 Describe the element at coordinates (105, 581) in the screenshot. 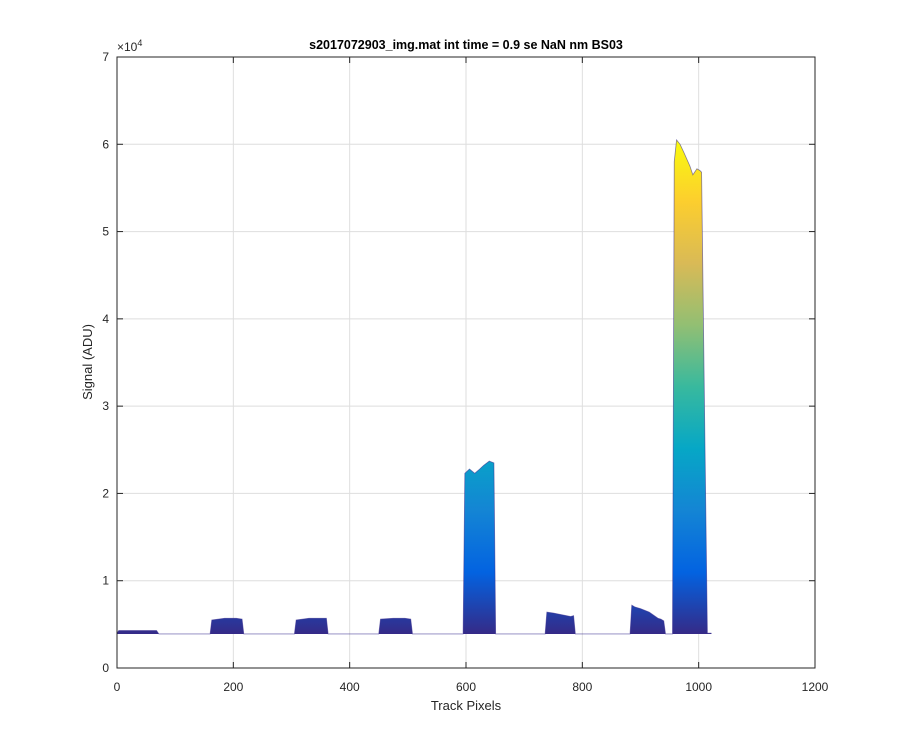

I see `y-tick-label: 1` at that location.